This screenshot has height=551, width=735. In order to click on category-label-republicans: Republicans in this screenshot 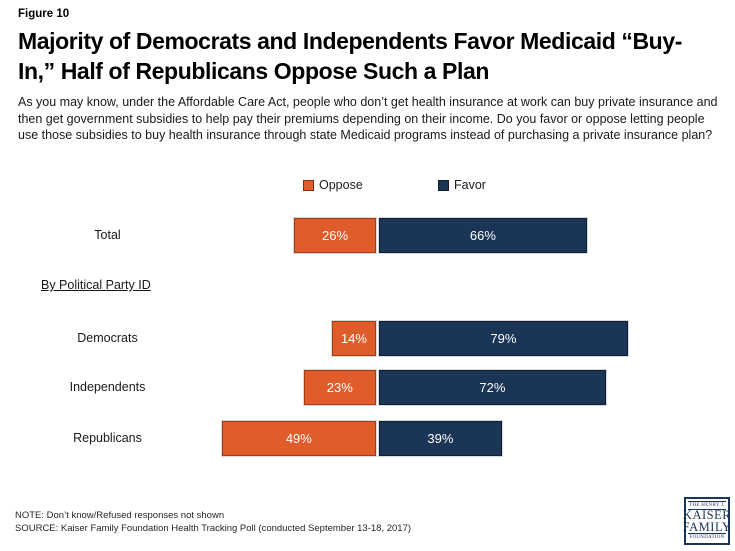, I will do `click(107, 438)`.